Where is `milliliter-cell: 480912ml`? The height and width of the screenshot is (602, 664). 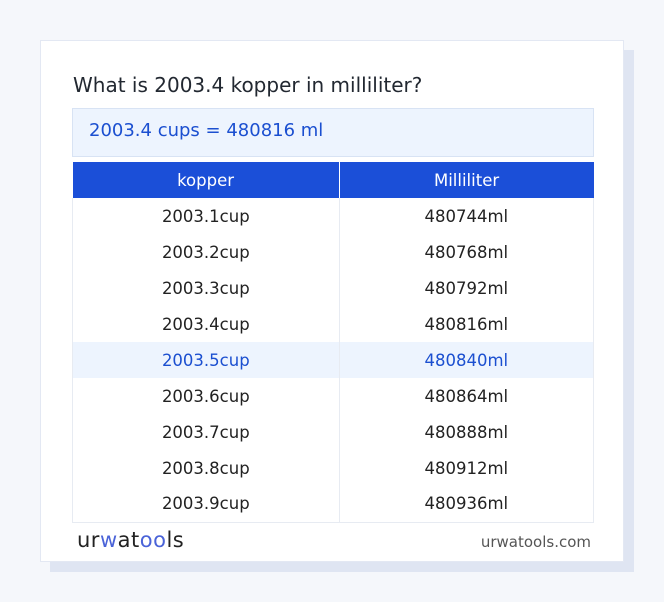 milliliter-cell: 480912ml is located at coordinates (466, 468).